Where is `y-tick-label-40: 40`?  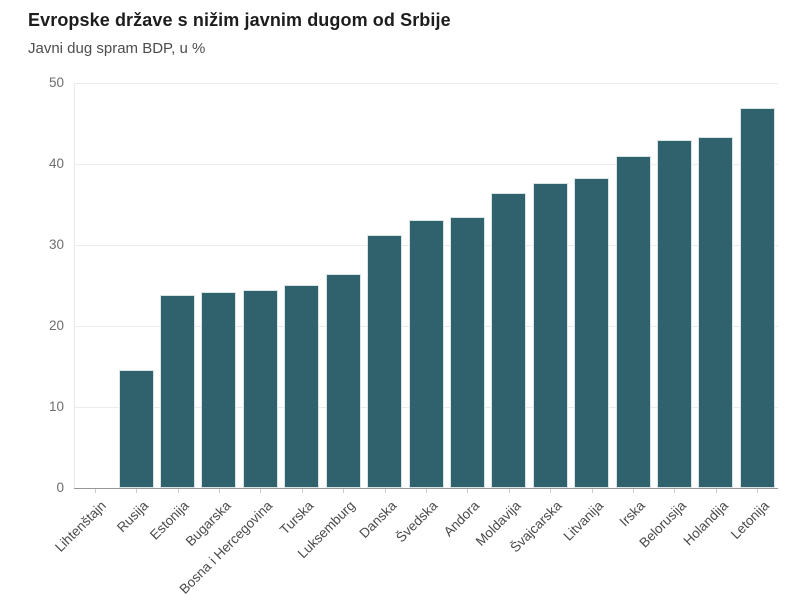
y-tick-label-40: 40 is located at coordinates (56, 163).